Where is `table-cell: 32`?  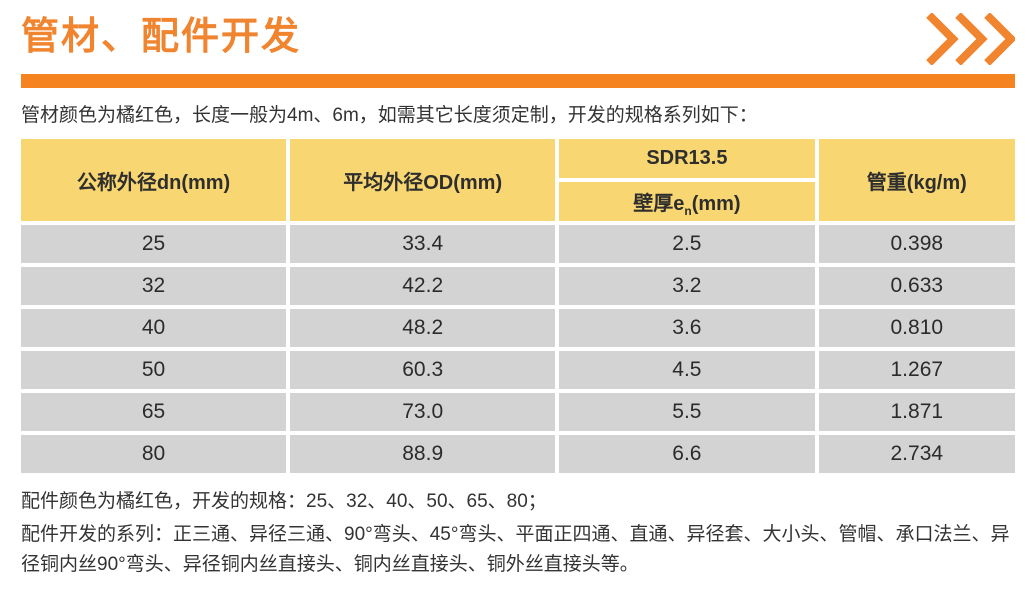
table-cell: 32 is located at coordinates (154, 286).